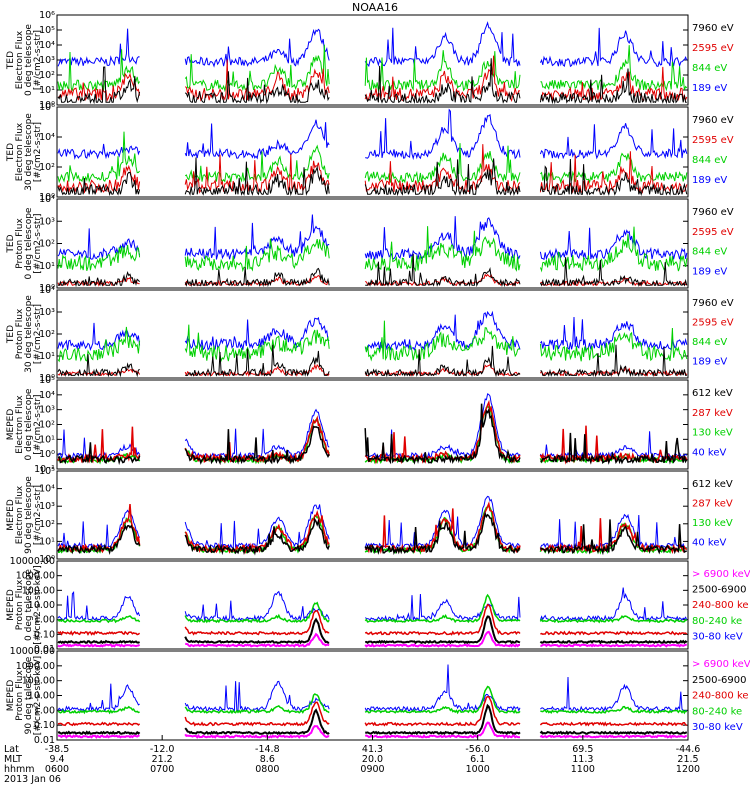 This screenshot has width=750, height=800. Describe the element at coordinates (709, 543) in the screenshot. I see `legend-entry: 40 keV` at that location.